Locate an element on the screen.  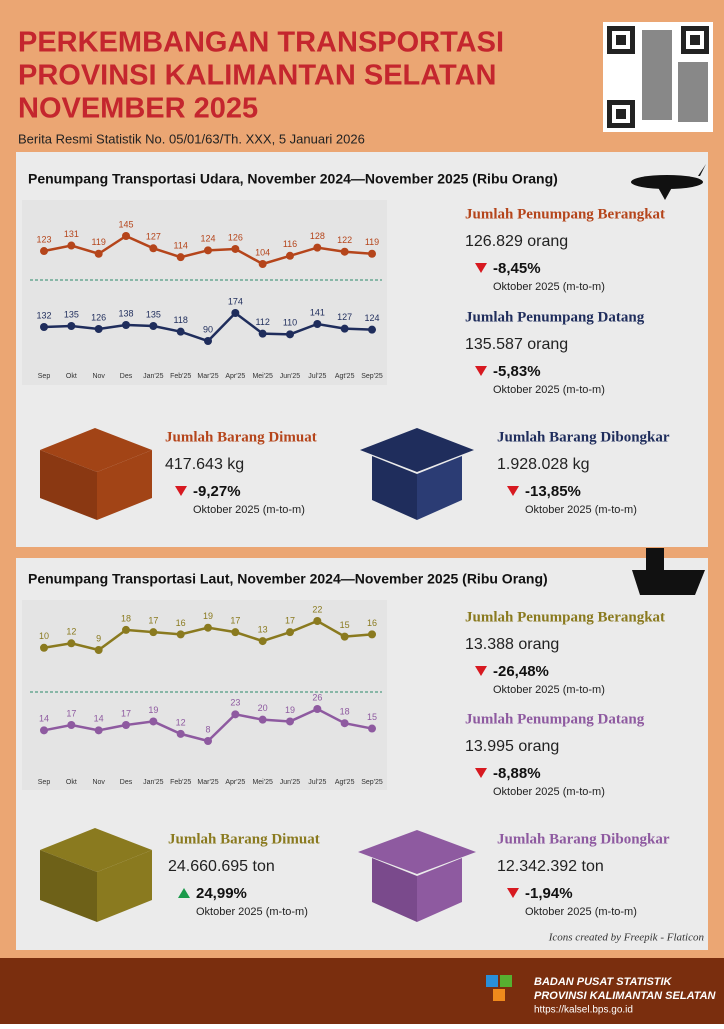
arrow-up is located at coordinates (184, 893).